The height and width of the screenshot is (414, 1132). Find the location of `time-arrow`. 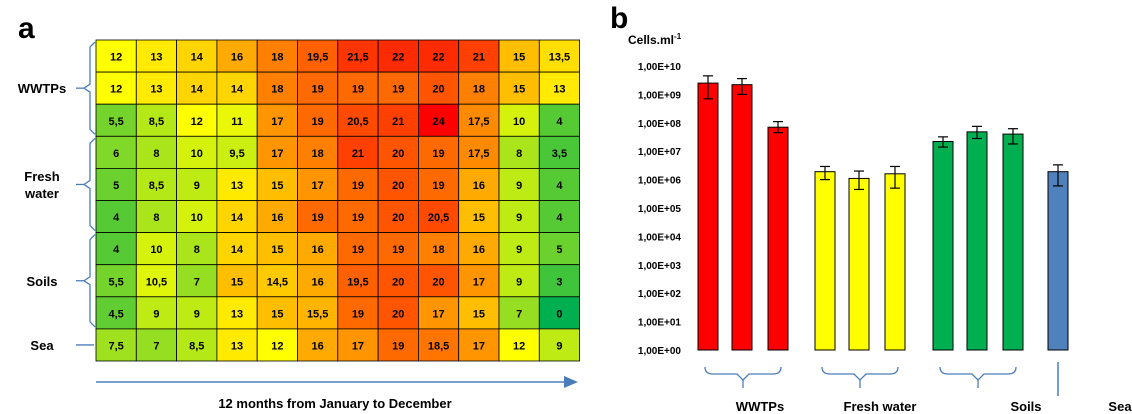

time-arrow is located at coordinates (337, 382).